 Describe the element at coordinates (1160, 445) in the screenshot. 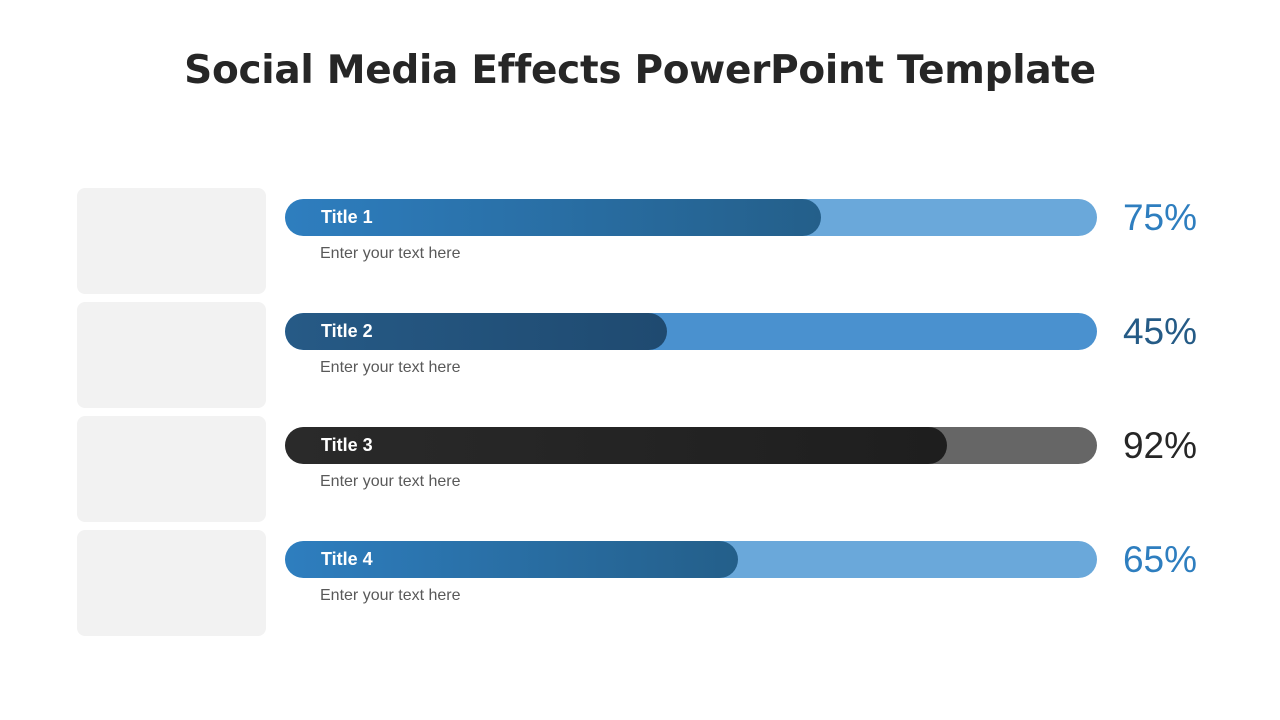

I see `percent-value: 92%` at that location.